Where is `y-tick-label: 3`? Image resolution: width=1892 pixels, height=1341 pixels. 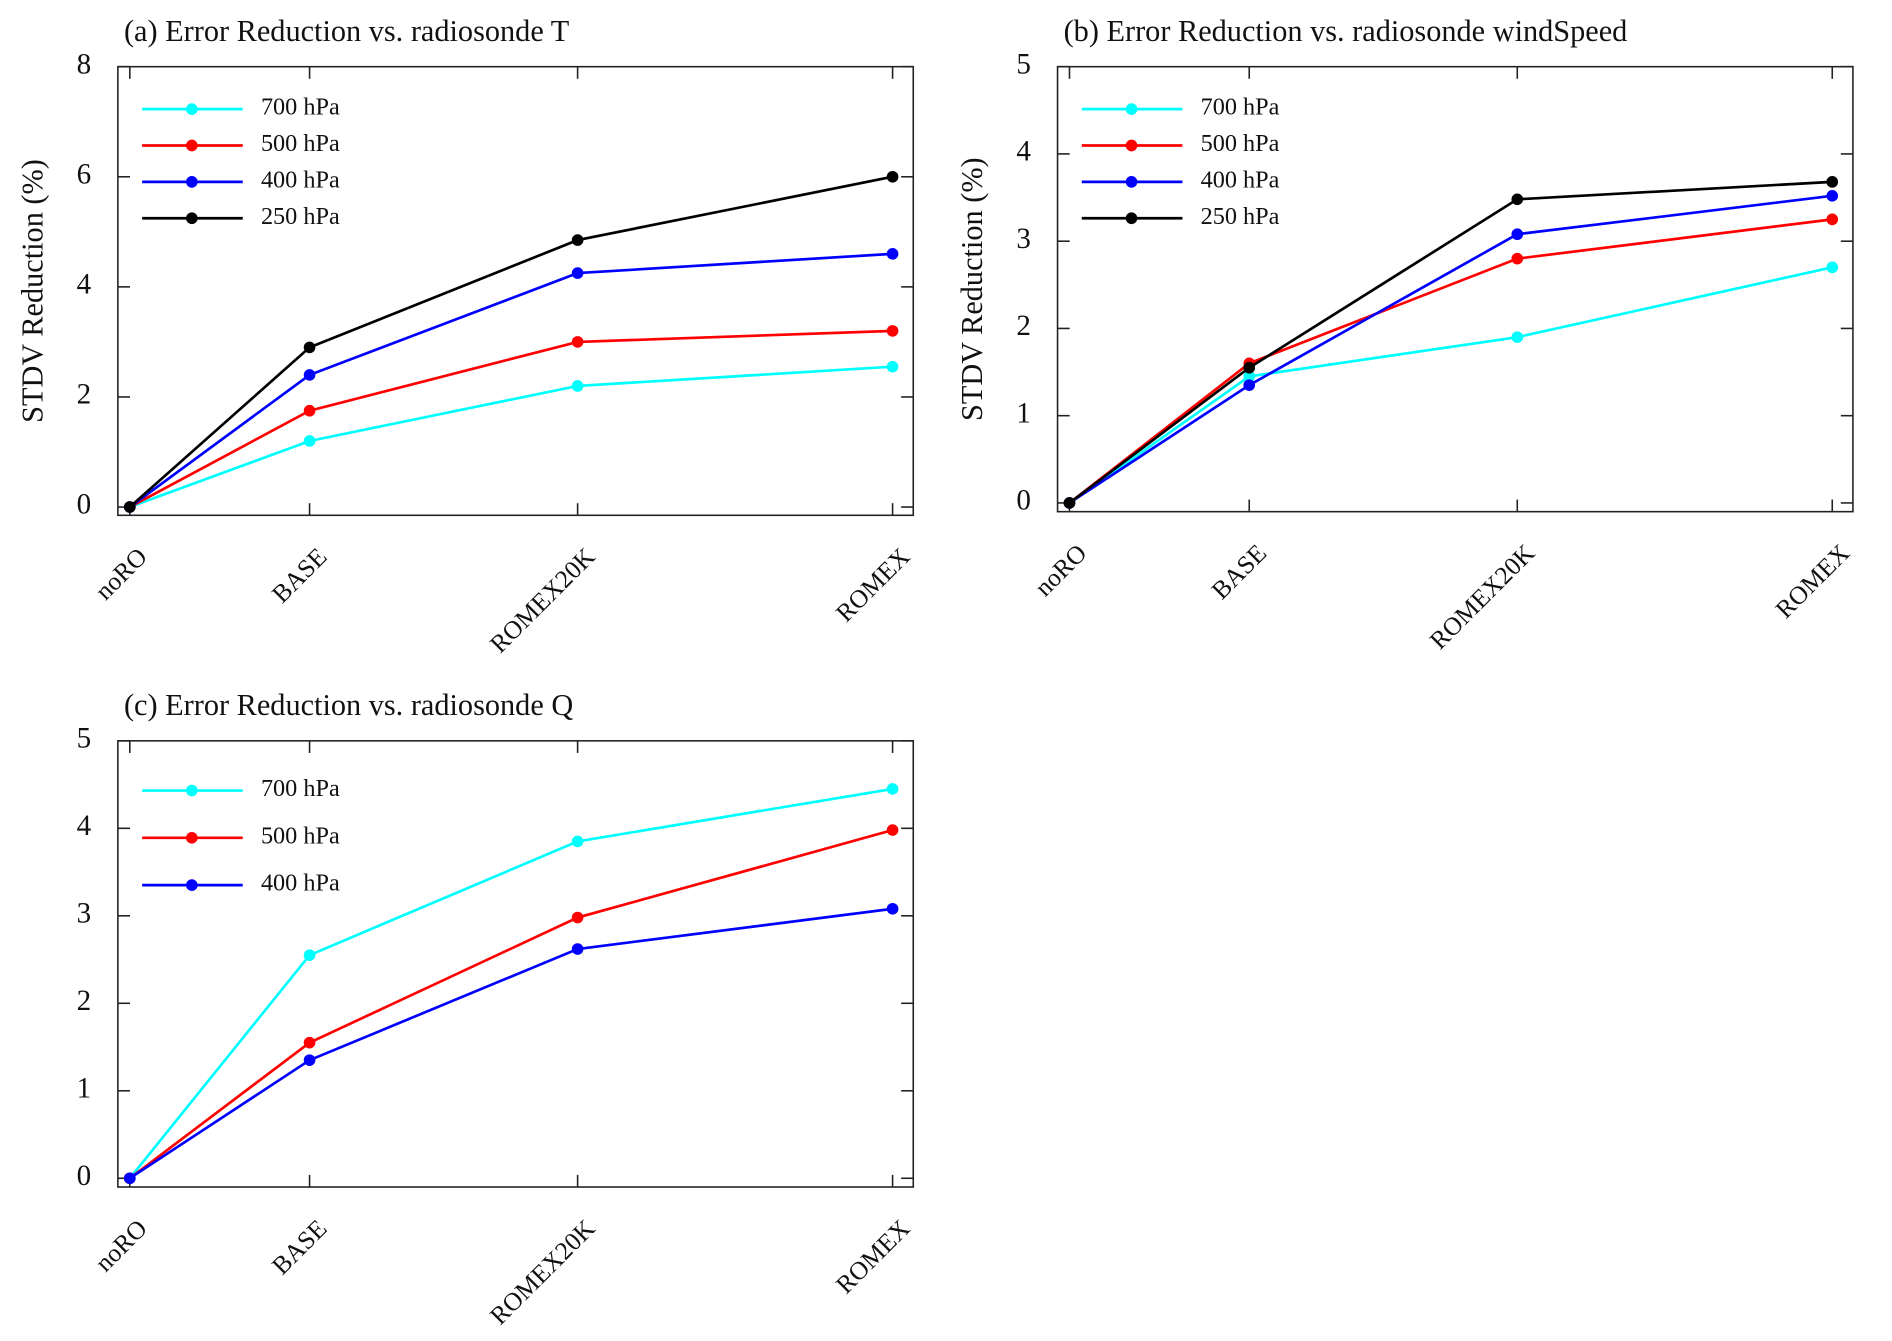
y-tick-label: 3 is located at coordinates (84, 913).